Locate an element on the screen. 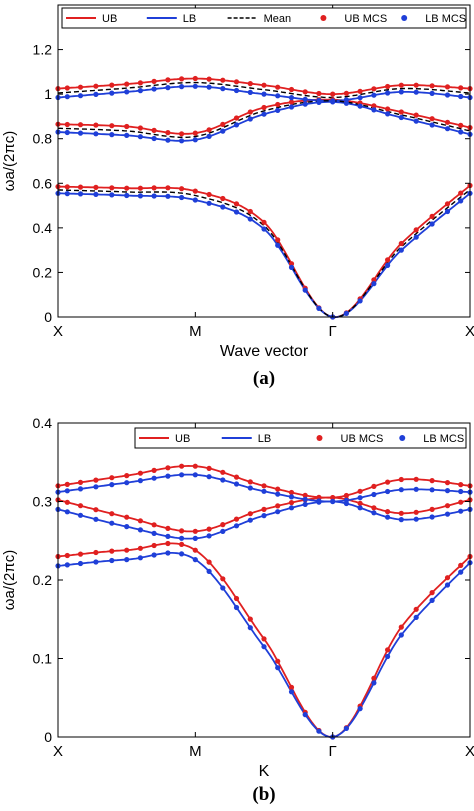  y-tick-label: 0.4 is located at coordinates (43, 228).